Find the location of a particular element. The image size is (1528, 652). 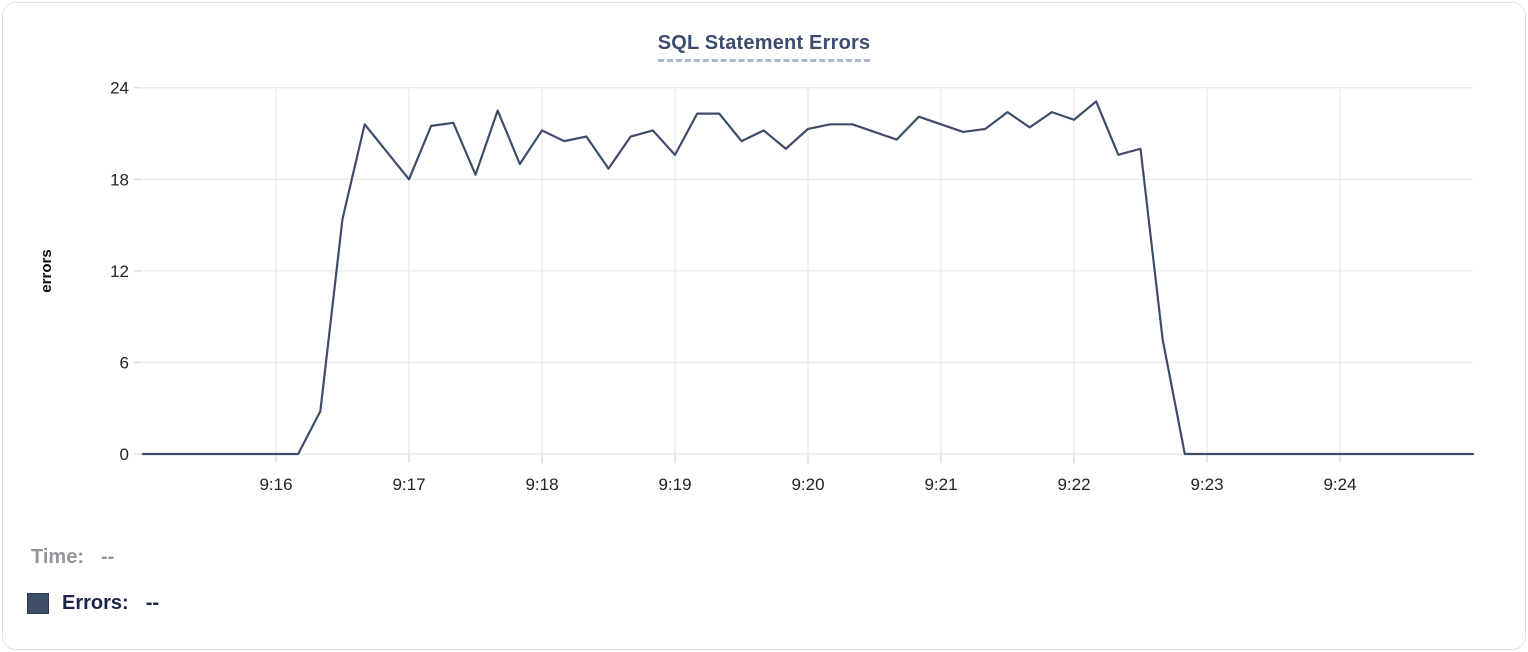

chart-title: SQL Statement Errors is located at coordinates (764, 47).